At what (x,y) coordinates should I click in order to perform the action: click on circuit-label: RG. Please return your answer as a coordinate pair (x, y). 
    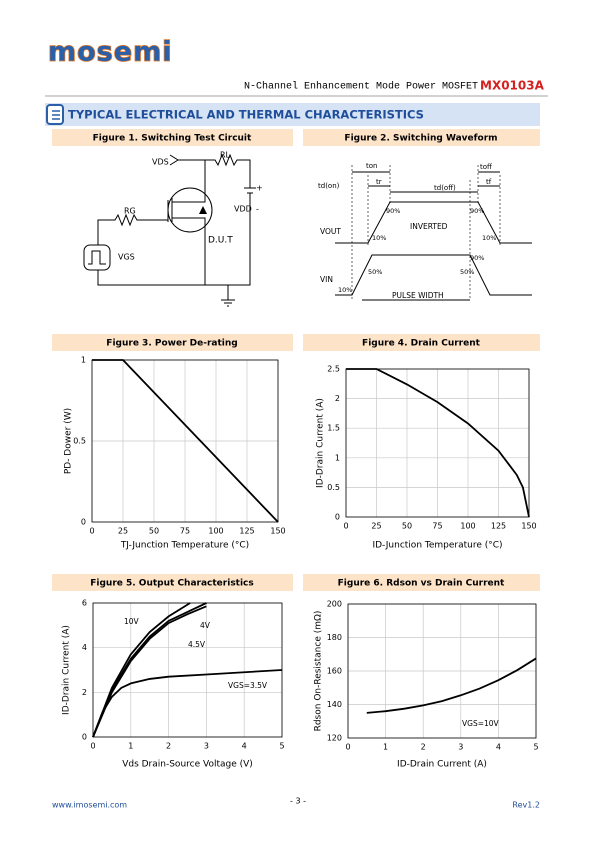
    Looking at the image, I should click on (130, 211).